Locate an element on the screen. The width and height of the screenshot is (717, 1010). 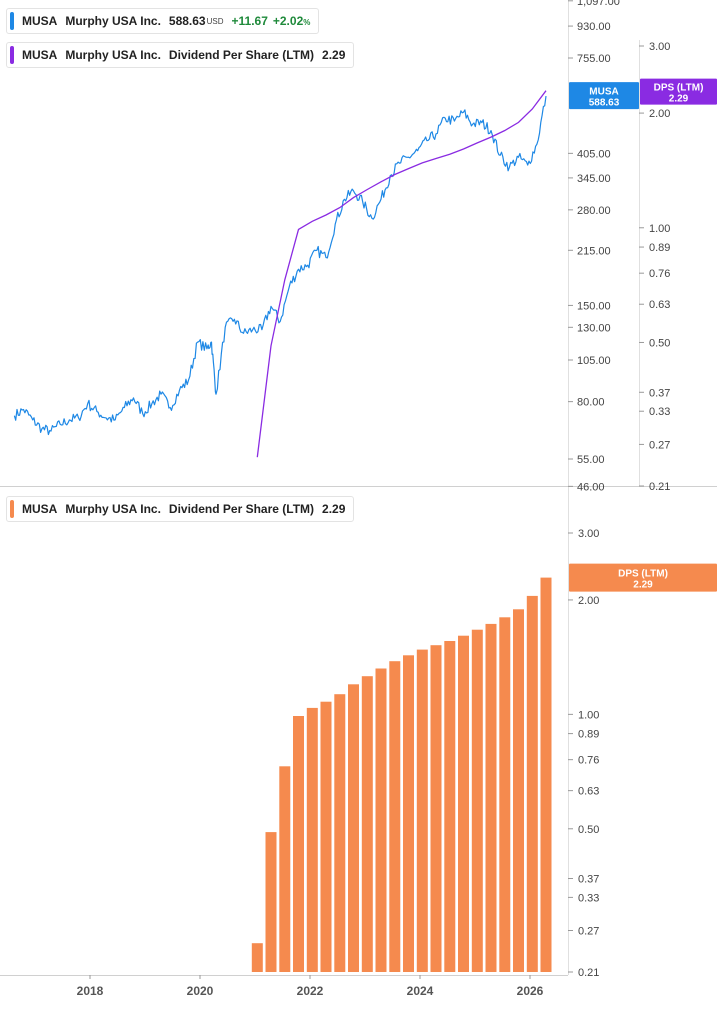
dps-top-tick-label-3: 0.89 is located at coordinates (659, 248).